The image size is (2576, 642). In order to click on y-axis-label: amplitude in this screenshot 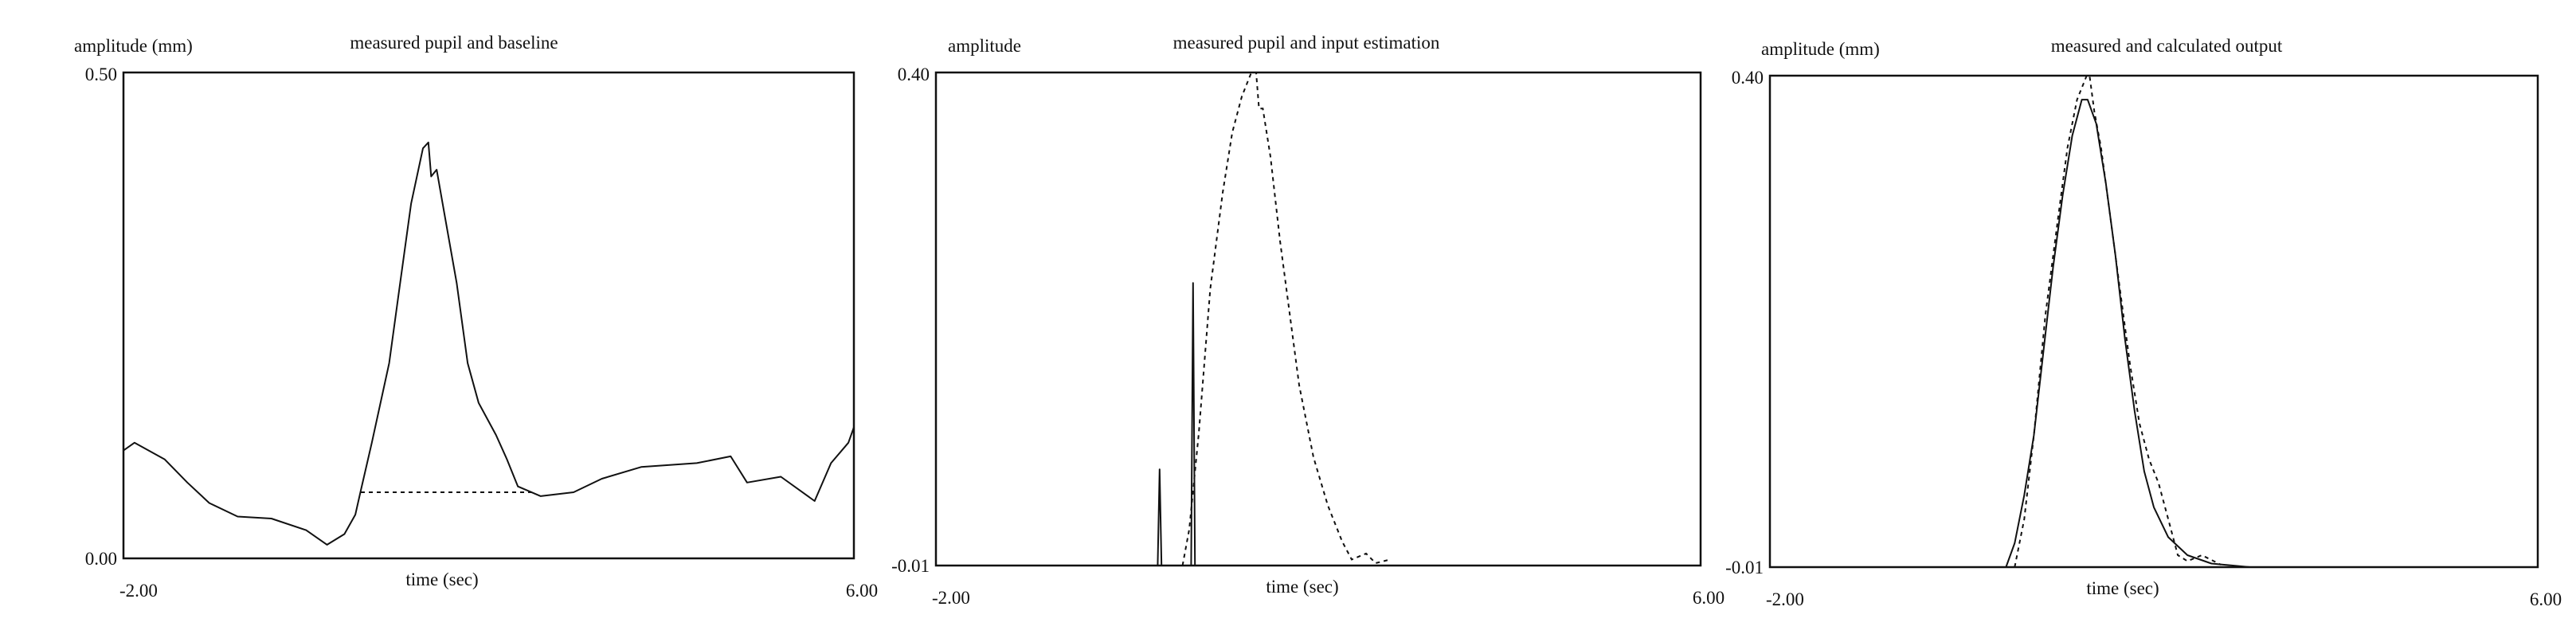, I will do `click(984, 46)`.